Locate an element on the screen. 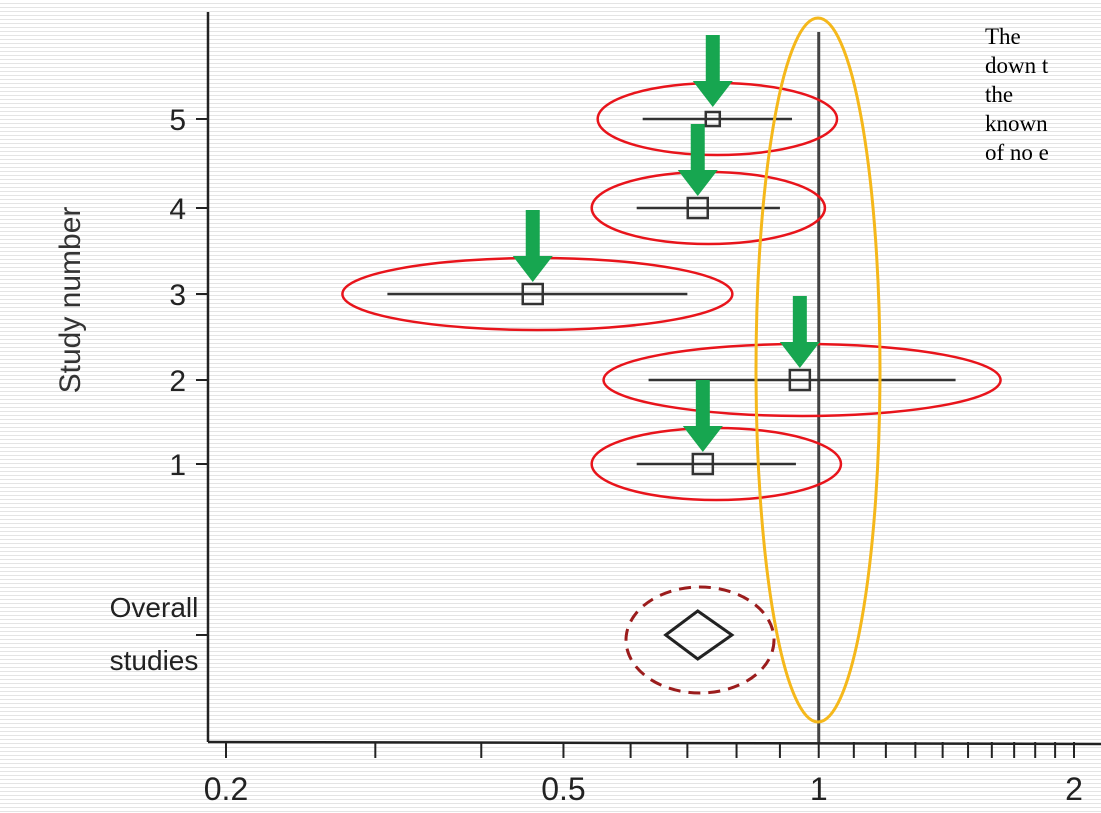  annotation-line: down t is located at coordinates (1017, 65).